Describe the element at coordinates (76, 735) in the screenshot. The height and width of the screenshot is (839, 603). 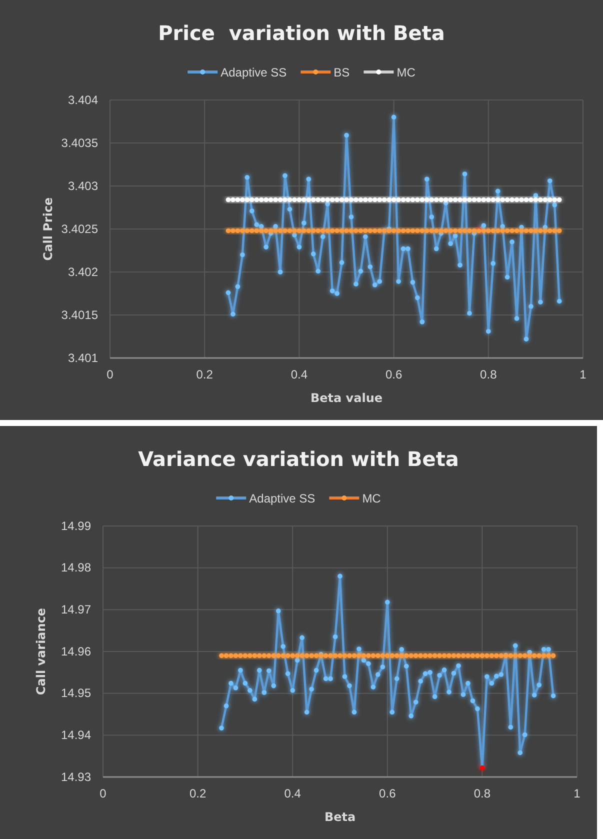
I see `y-tick-label: 14.94` at that location.